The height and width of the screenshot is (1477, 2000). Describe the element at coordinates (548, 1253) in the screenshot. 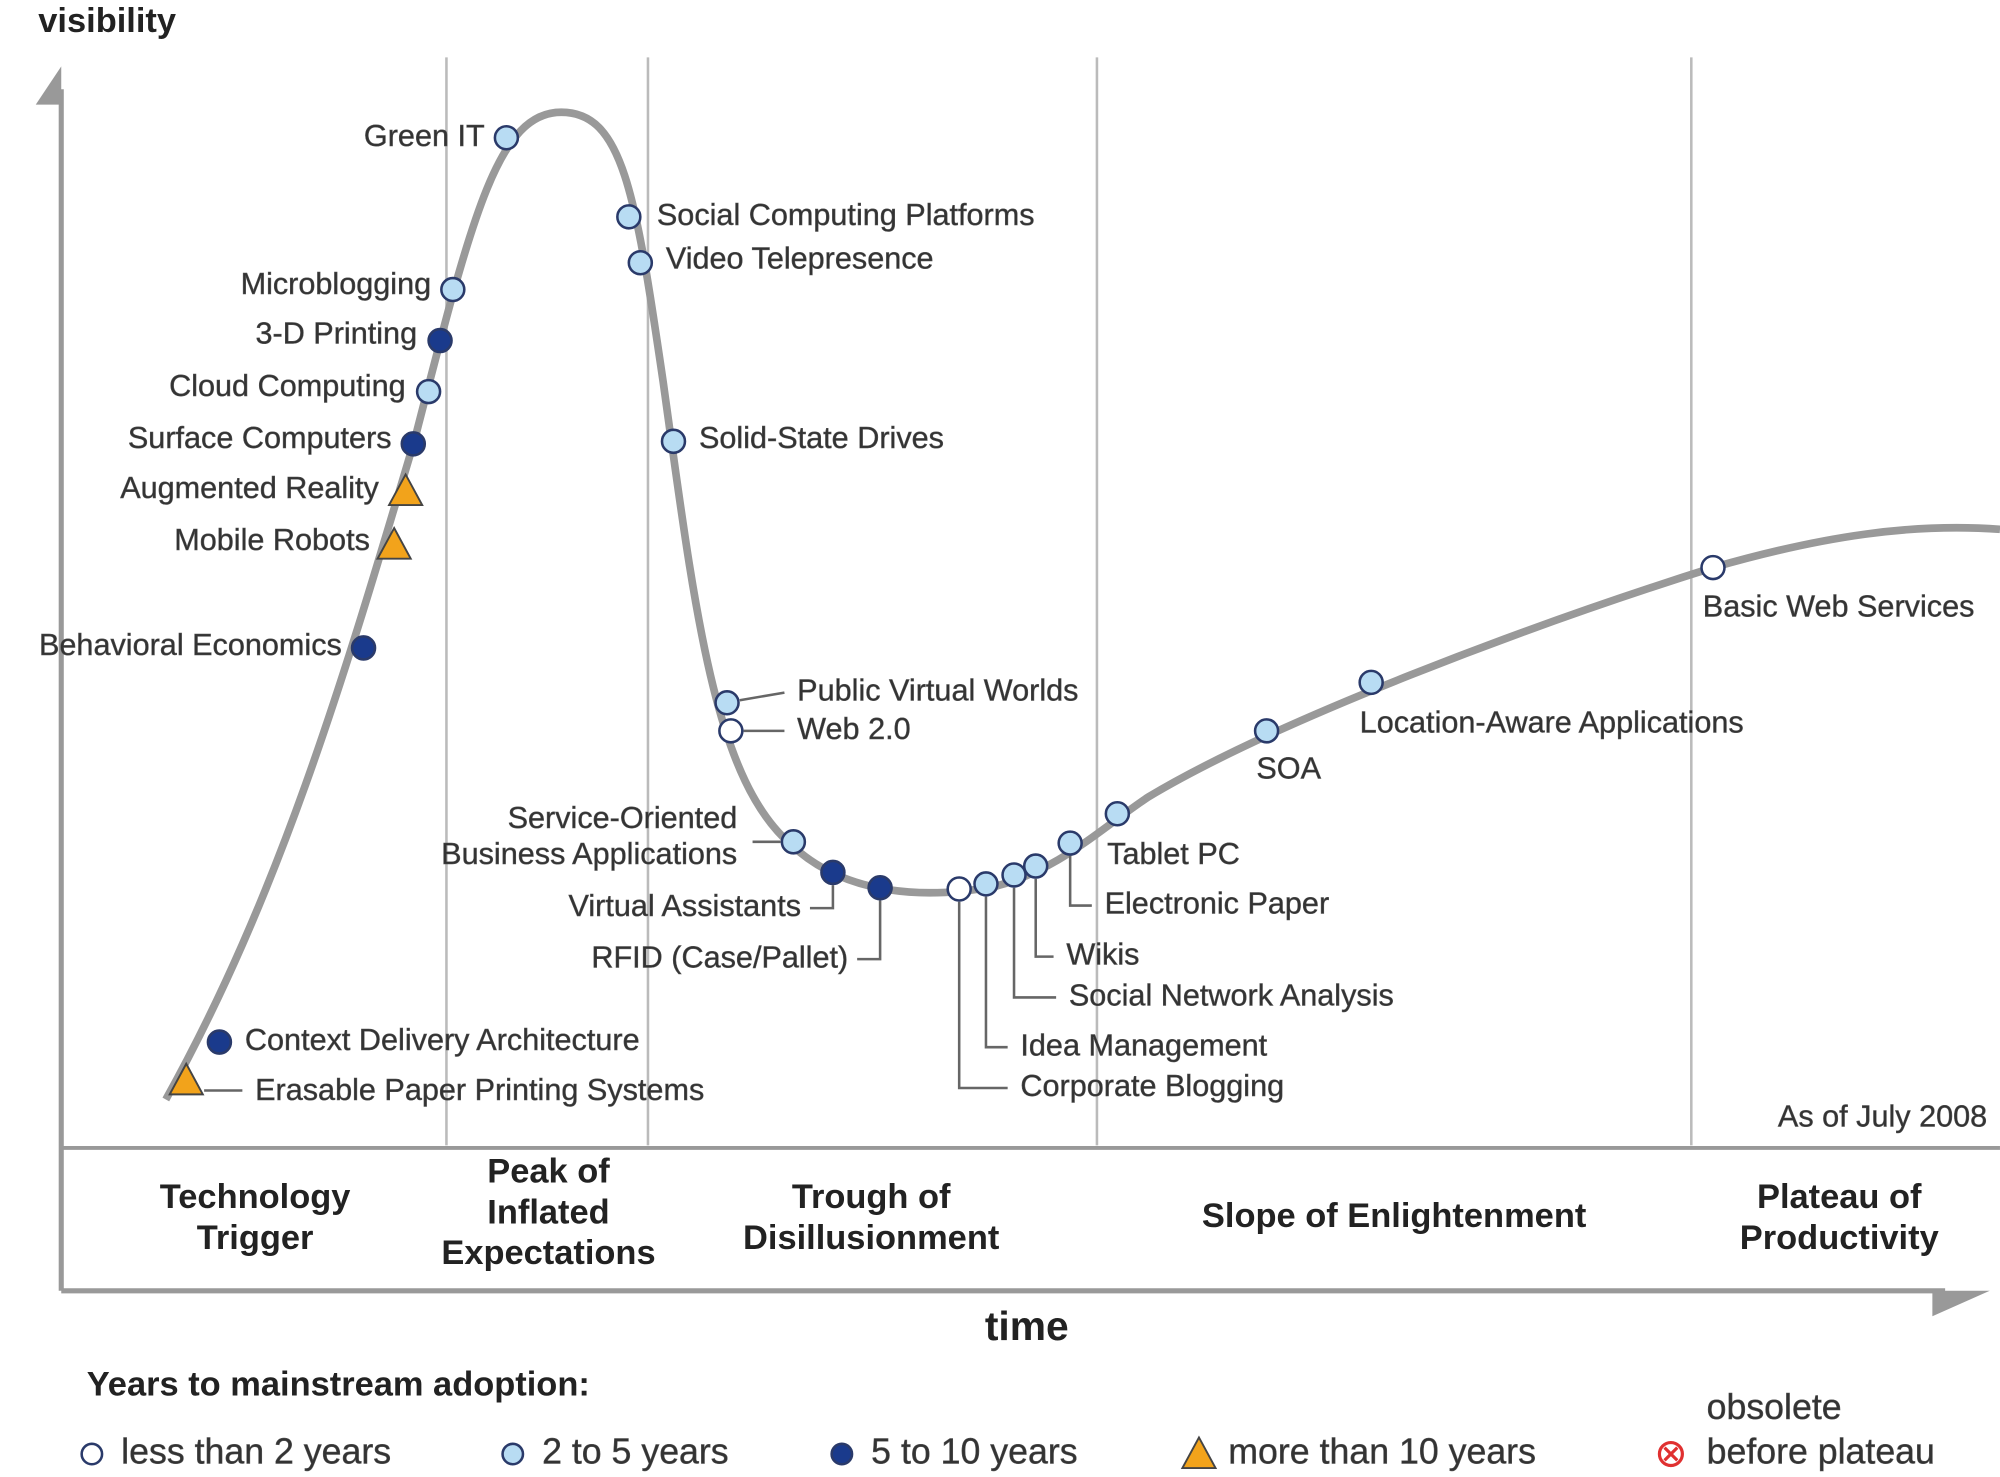

I see `phase-label: Expectations` at that location.